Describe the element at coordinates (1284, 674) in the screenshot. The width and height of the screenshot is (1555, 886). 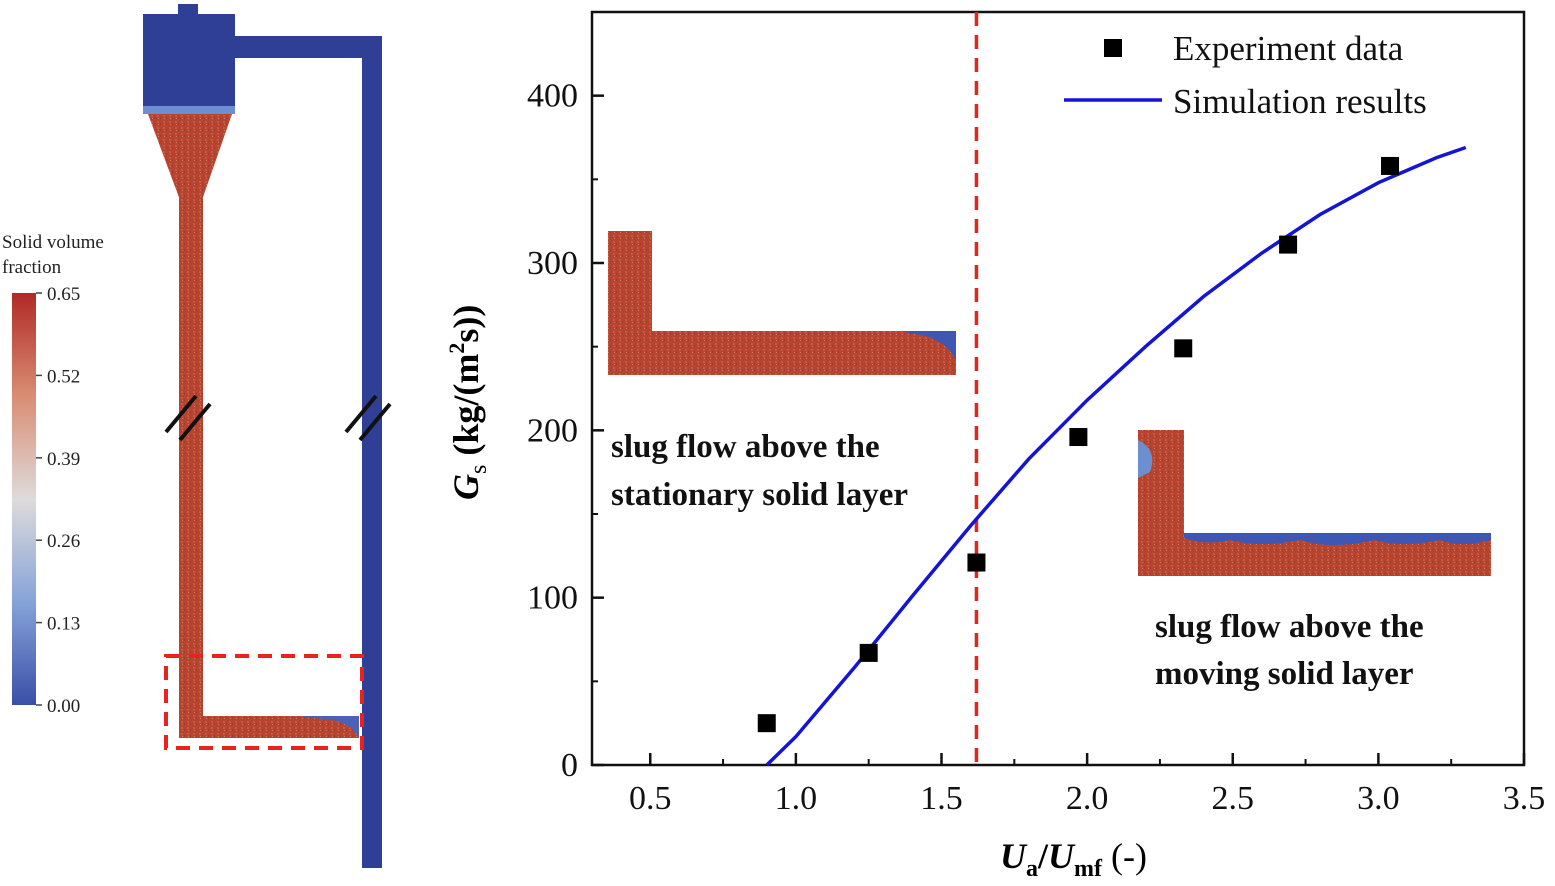
I see `annotation-right-2: moving solid layer` at that location.